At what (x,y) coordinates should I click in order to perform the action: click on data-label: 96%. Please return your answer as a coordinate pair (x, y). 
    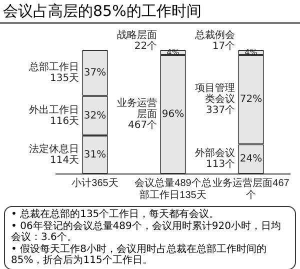
    Looking at the image, I should click on (173, 114).